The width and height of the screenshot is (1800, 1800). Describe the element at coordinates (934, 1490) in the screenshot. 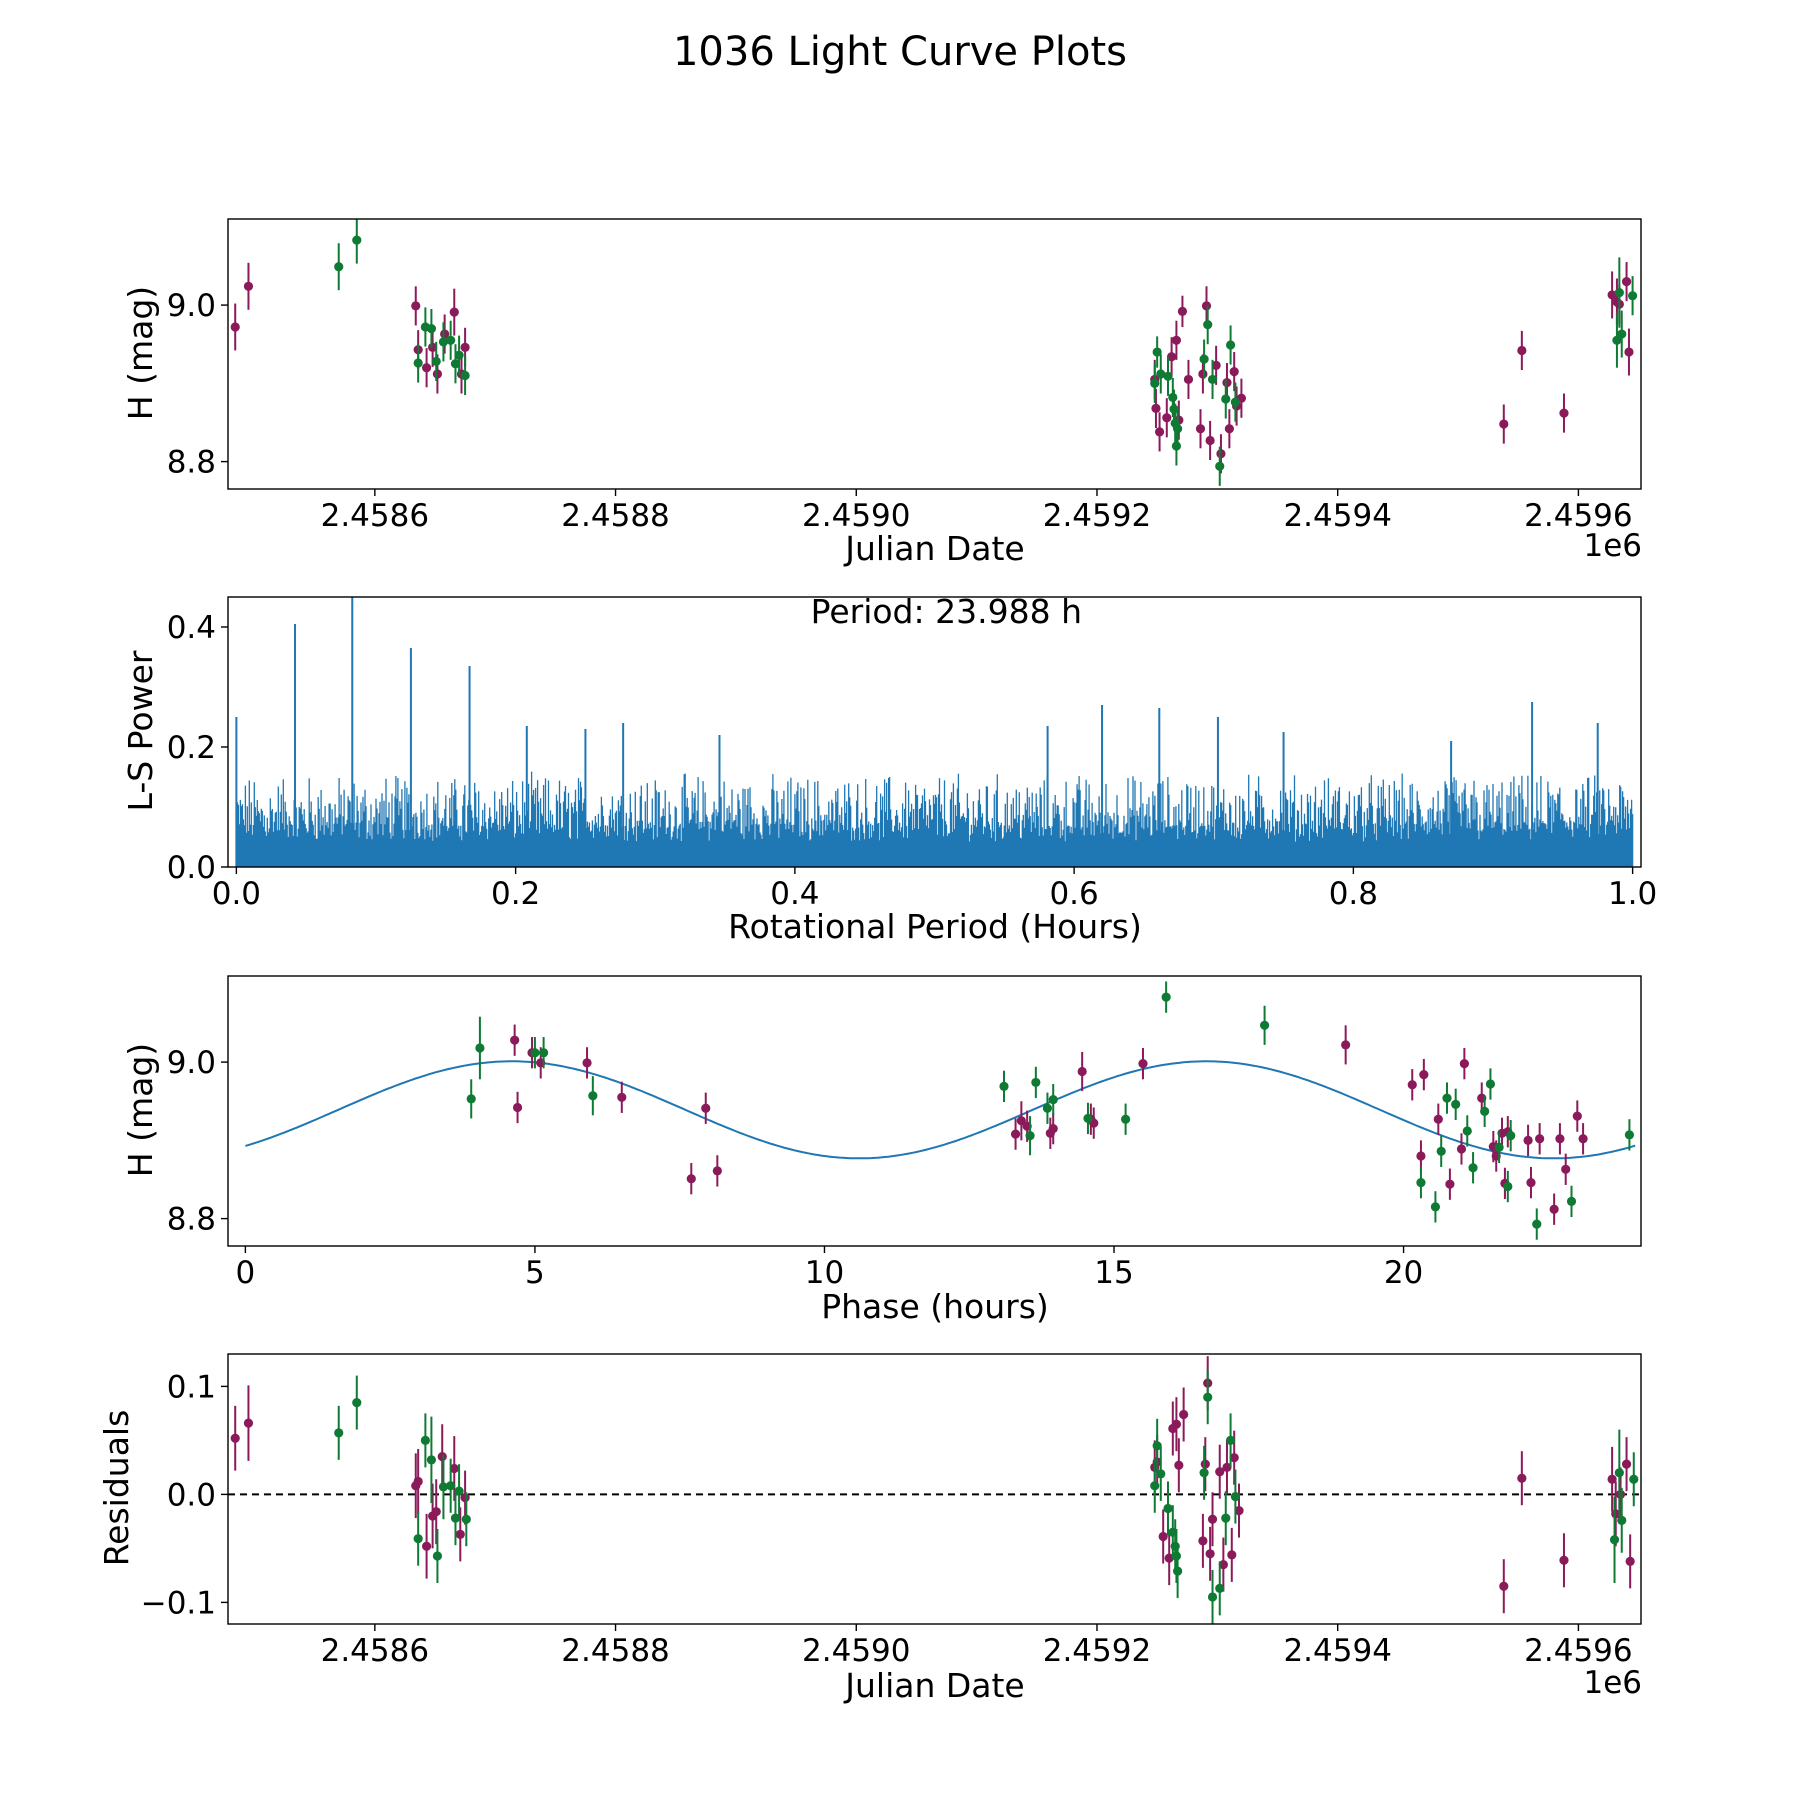

I see `residuals-points` at that location.